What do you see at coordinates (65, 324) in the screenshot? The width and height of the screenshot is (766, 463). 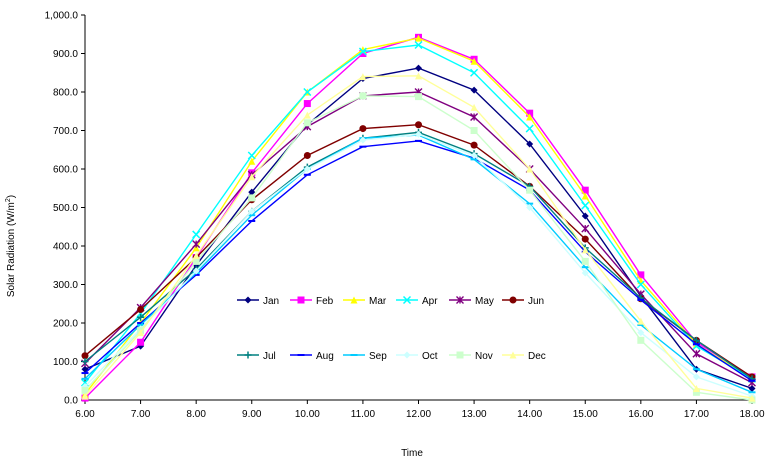 I see `y-tick-label: 200.0` at bounding box center [65, 324].